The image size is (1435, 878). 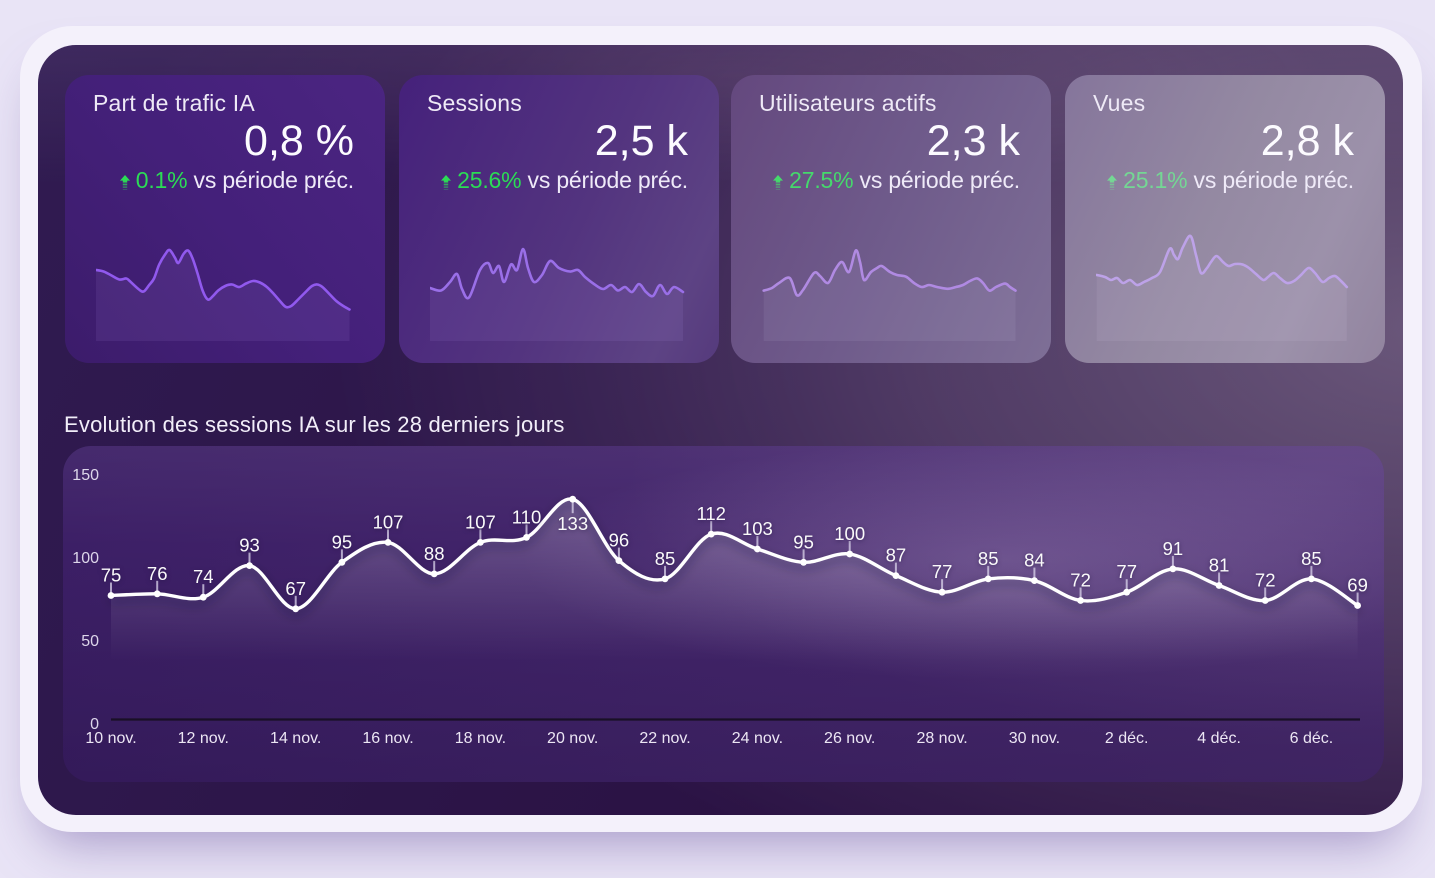 What do you see at coordinates (1034, 738) in the screenshot?
I see `svg-text: 30 nov.` at bounding box center [1034, 738].